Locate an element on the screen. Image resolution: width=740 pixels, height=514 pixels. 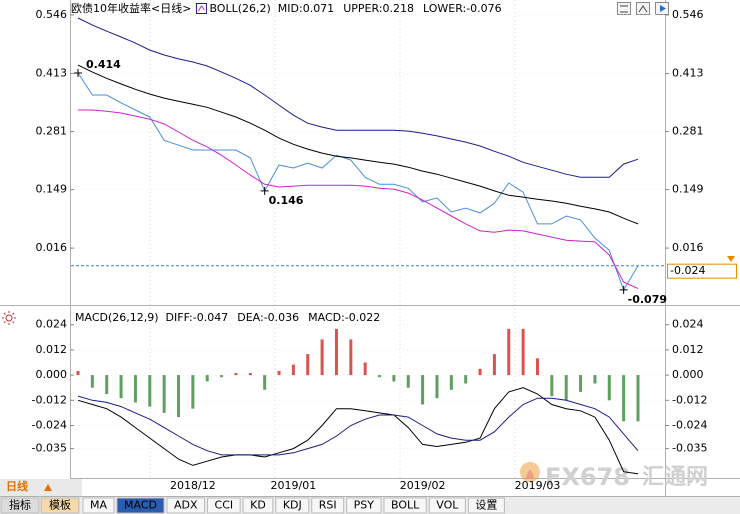
tab-label: CCI is located at coordinates (224, 505).